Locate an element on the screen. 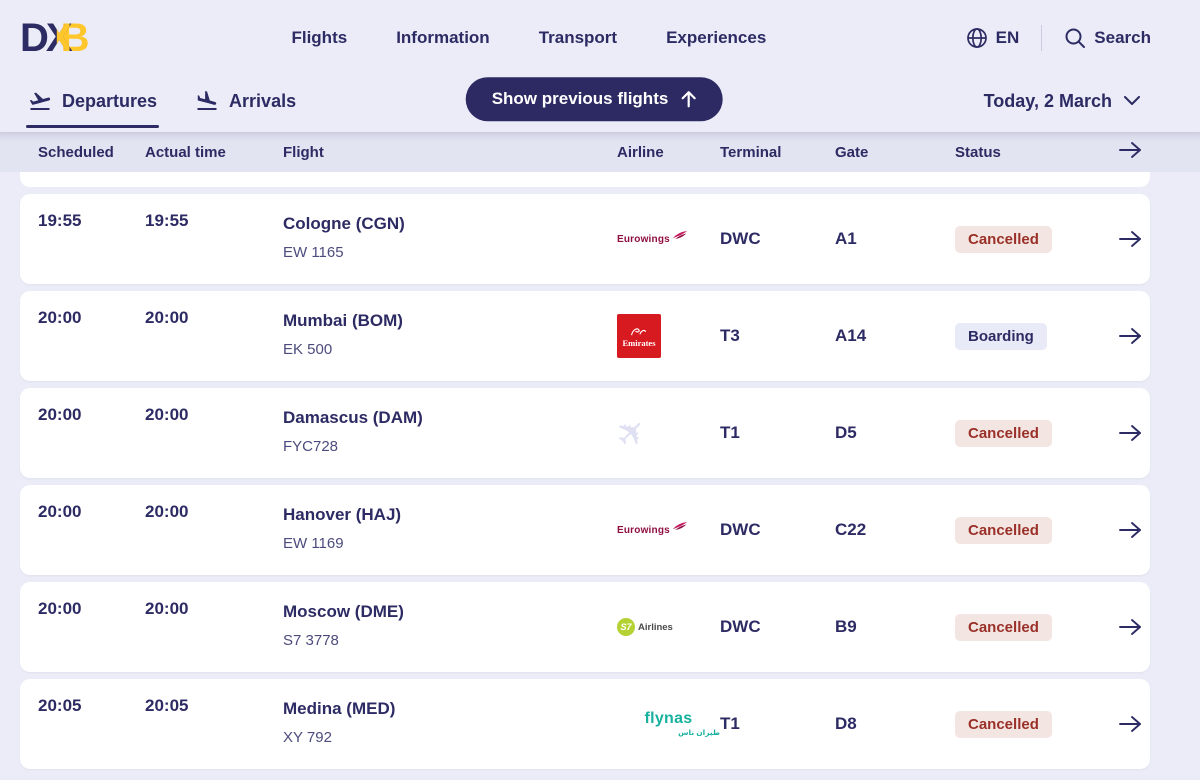  tab-arrivals-label: Arrivals is located at coordinates (263, 100).